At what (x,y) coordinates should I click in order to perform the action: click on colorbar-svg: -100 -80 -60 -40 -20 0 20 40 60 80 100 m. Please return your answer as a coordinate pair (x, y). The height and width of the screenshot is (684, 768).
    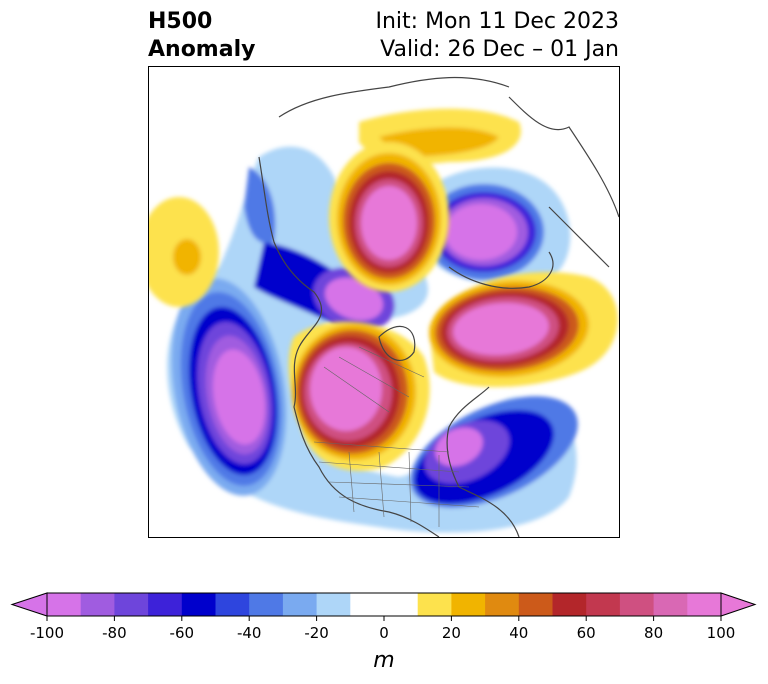
    Looking at the image, I should click on (383, 632).